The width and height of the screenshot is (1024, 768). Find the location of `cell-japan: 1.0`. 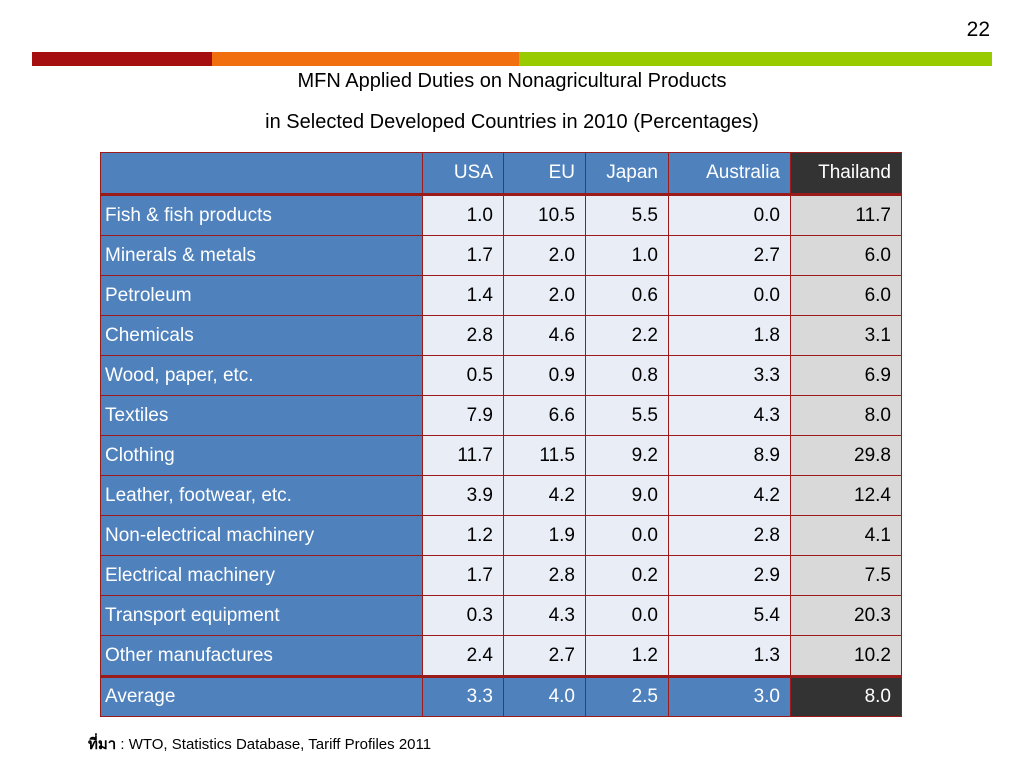

cell-japan: 1.0 is located at coordinates (627, 255).